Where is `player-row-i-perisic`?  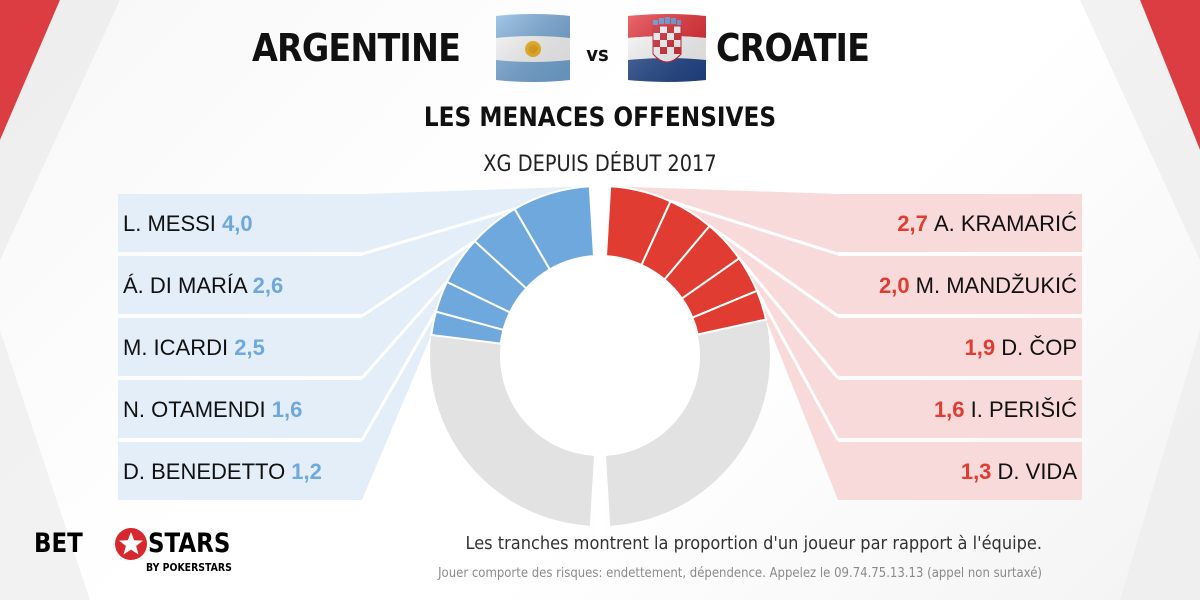
player-row-i-perisic is located at coordinates (960, 409).